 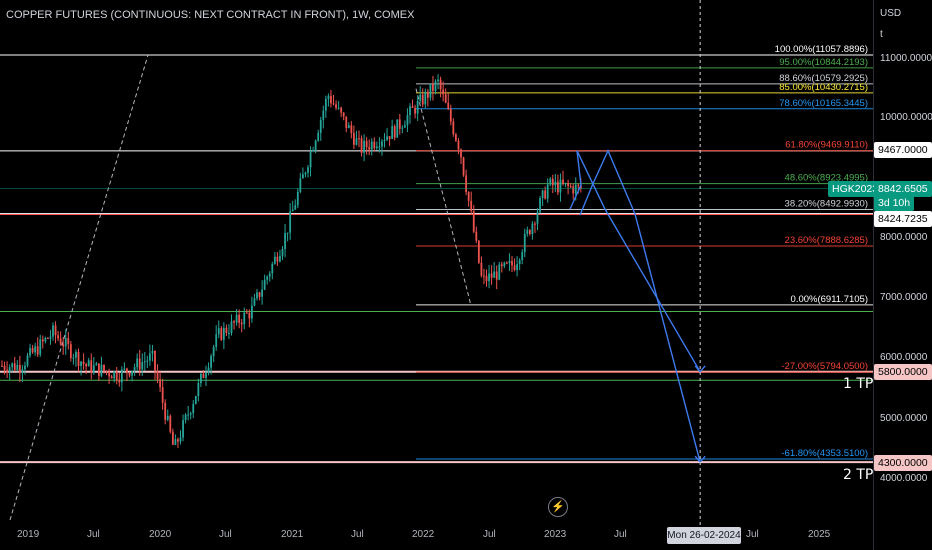 What do you see at coordinates (423, 534) in the screenshot?
I see `time-label-2022: 2022` at bounding box center [423, 534].